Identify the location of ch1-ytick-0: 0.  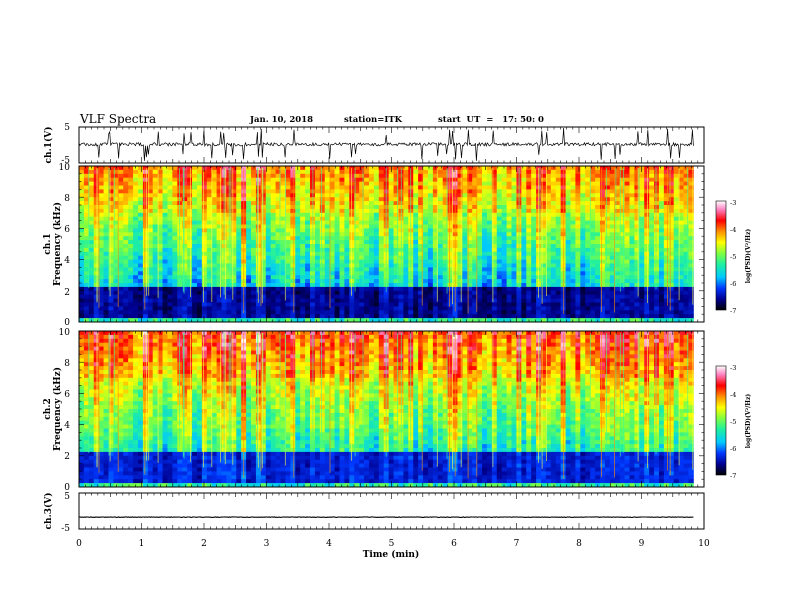
(67, 323).